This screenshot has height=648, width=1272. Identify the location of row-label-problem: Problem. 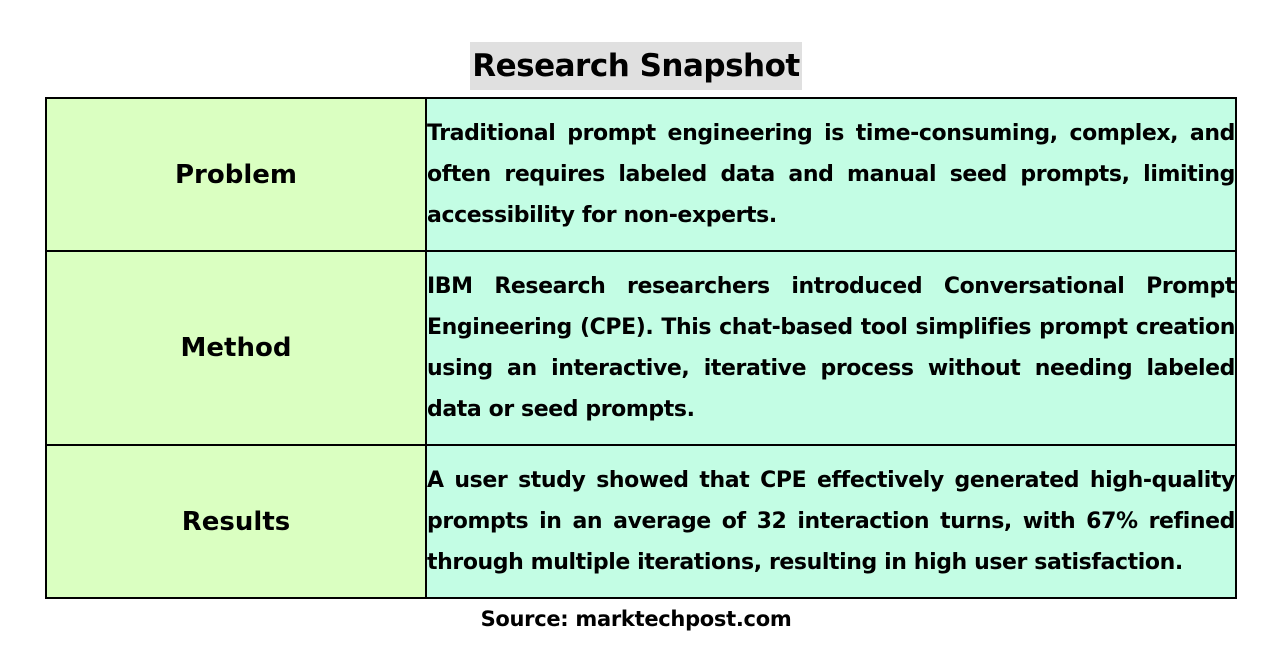
(236, 174).